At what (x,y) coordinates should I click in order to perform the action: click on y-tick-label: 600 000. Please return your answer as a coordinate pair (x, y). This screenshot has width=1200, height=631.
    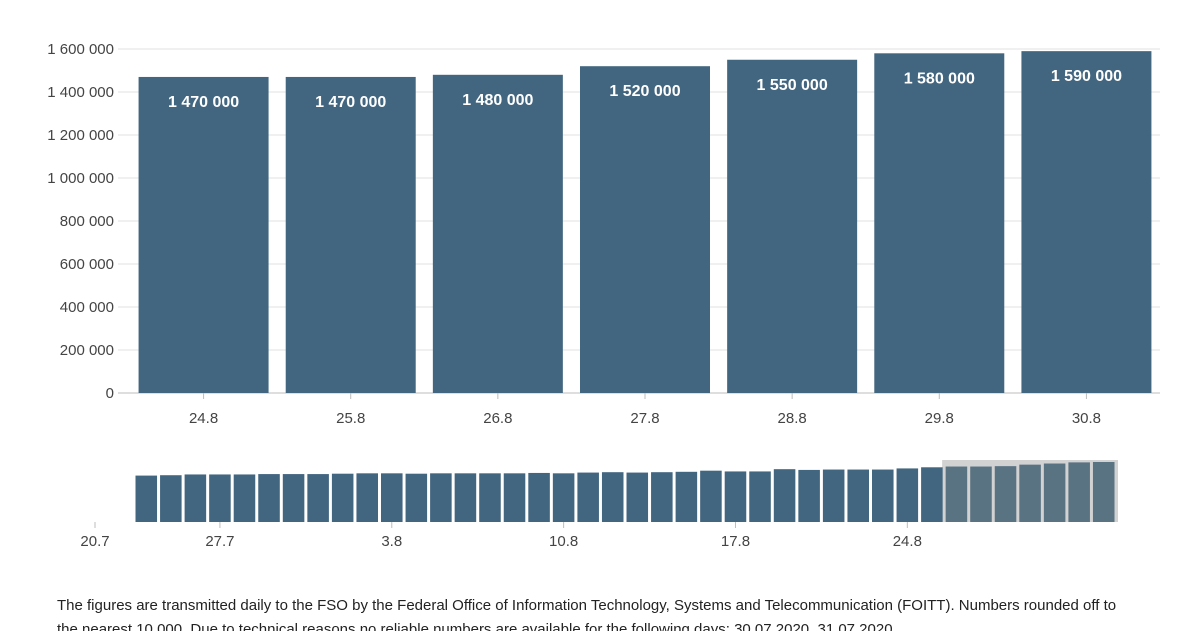
    Looking at the image, I should click on (87, 264).